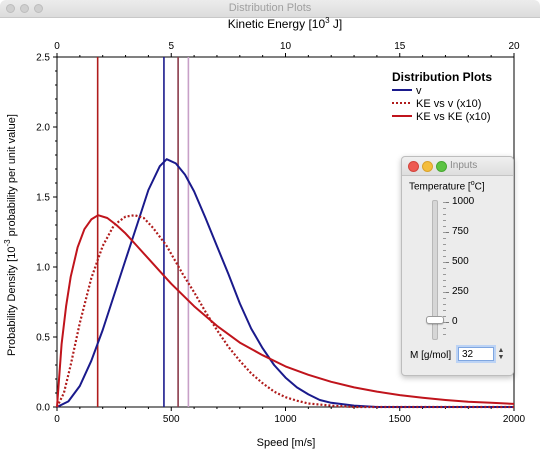  What do you see at coordinates (171, 46) in the screenshot?
I see `x-top-tick-label: 5` at bounding box center [171, 46].